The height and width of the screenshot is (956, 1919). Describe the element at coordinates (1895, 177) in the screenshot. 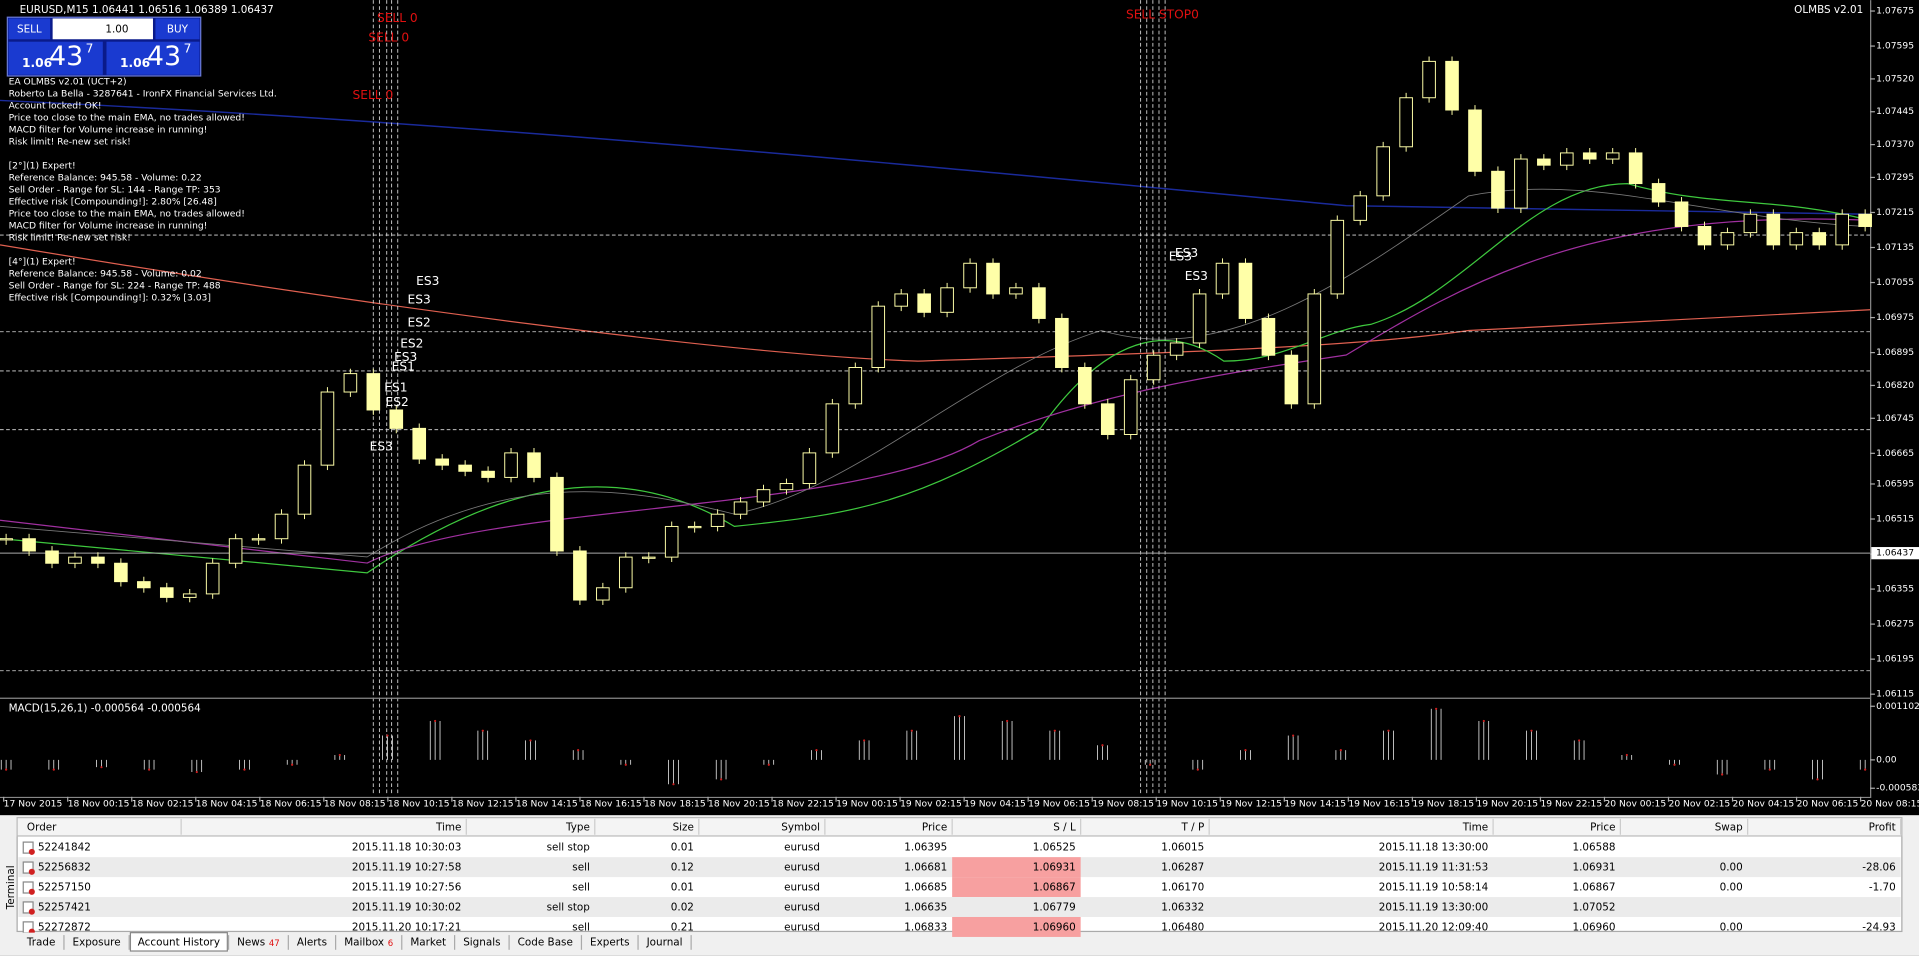

I see `y-tick-label: 1.07295` at that location.